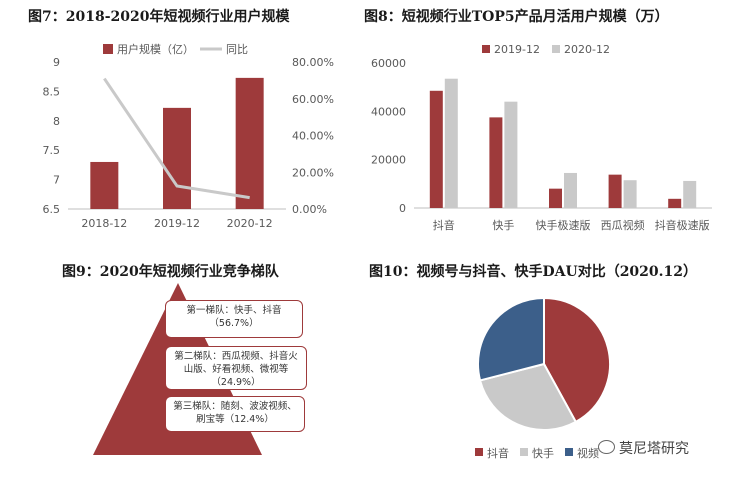 This screenshot has height=478, width=735. I want to click on fig7-legend-swatch-bar, so click(108, 49).